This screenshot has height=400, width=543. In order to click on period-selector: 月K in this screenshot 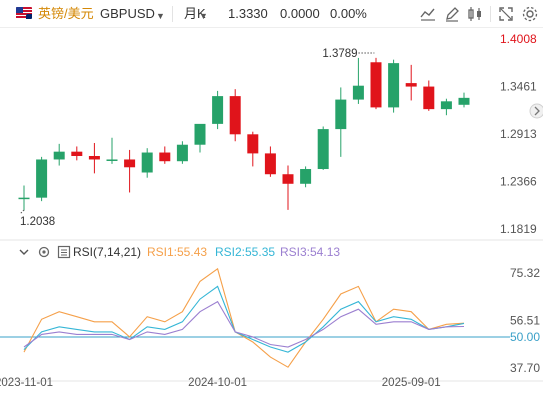, I will do `click(195, 13)`.